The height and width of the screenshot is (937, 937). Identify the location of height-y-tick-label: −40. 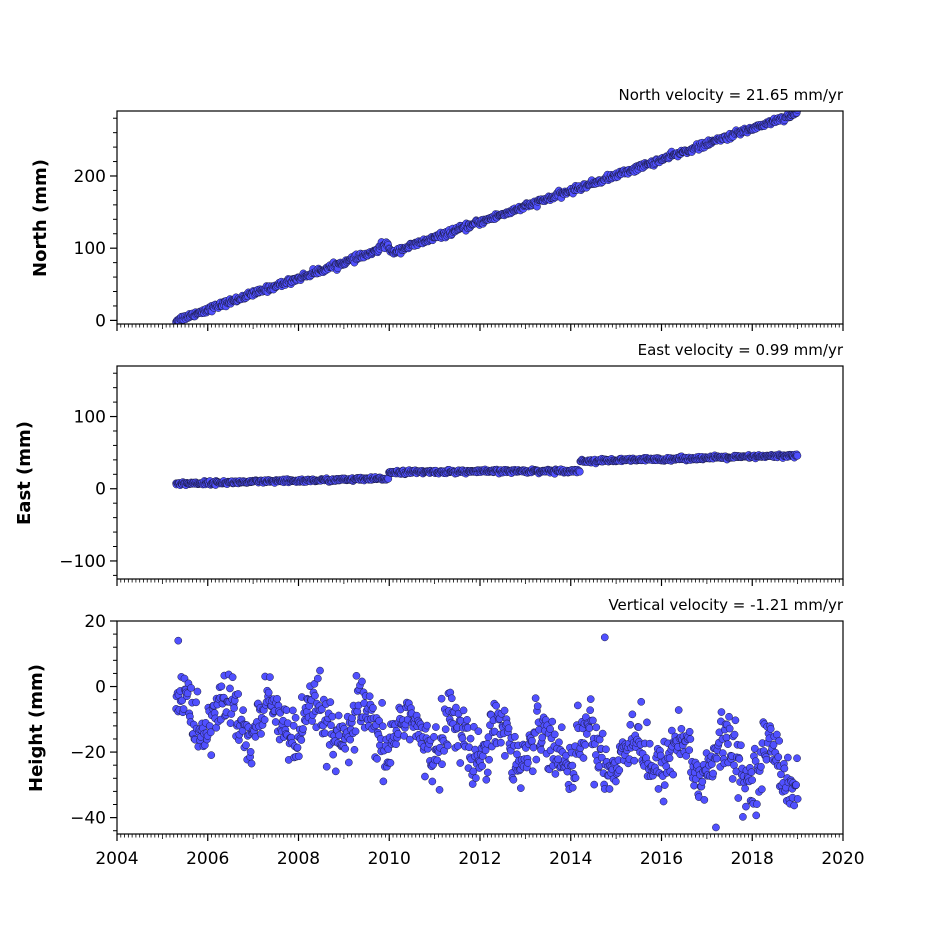
(88, 819).